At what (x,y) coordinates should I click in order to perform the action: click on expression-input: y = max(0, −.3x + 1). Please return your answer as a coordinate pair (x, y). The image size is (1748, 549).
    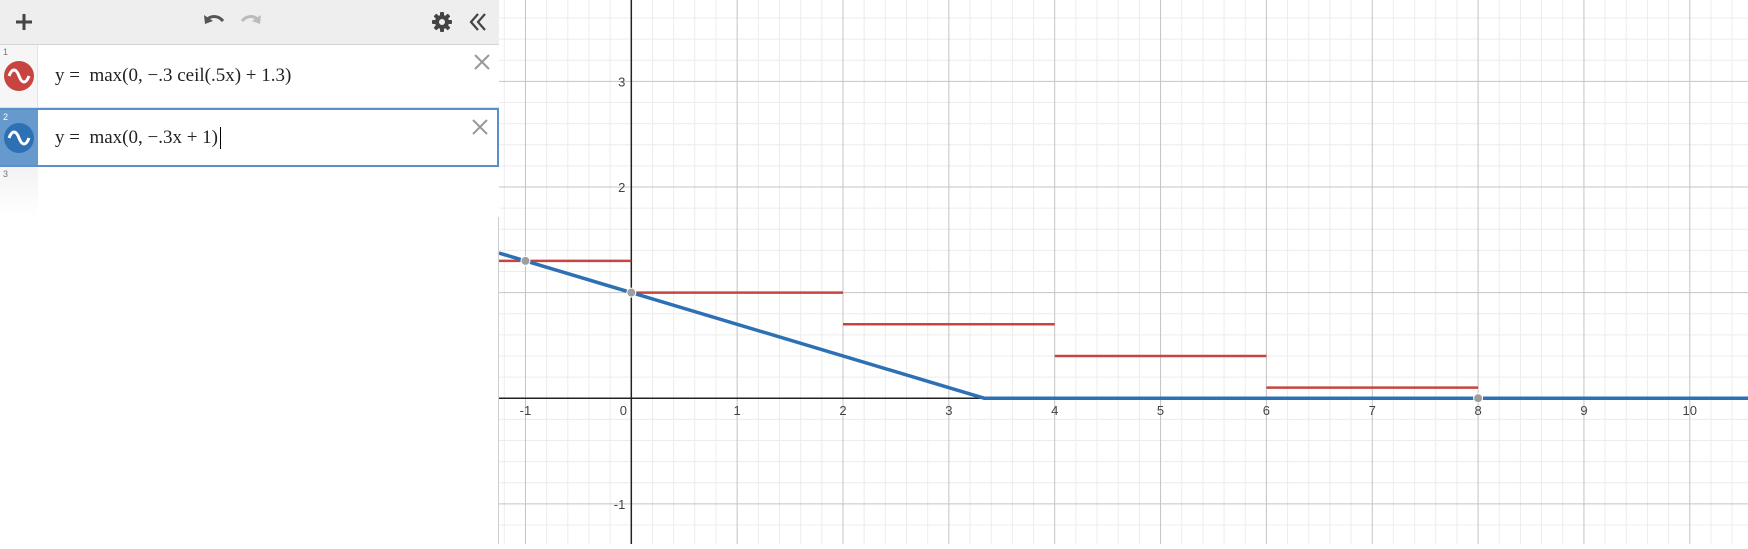
    Looking at the image, I should click on (138, 137).